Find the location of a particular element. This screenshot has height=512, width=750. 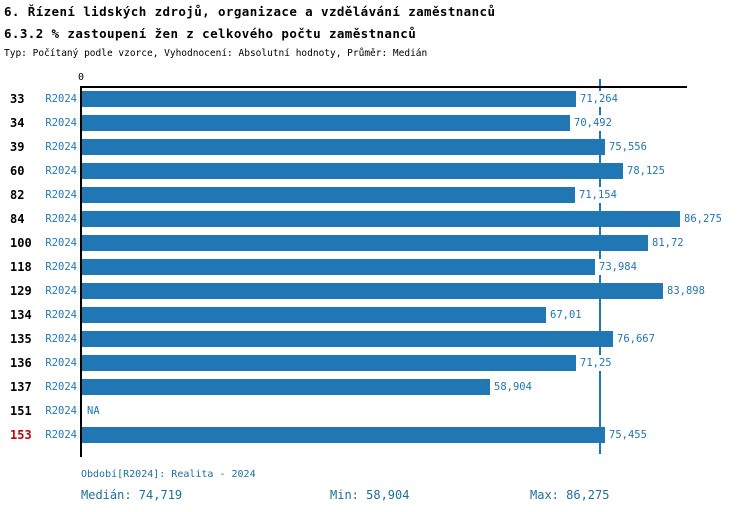

chart-row: 100 R2024 81,72 is located at coordinates (375, 243).